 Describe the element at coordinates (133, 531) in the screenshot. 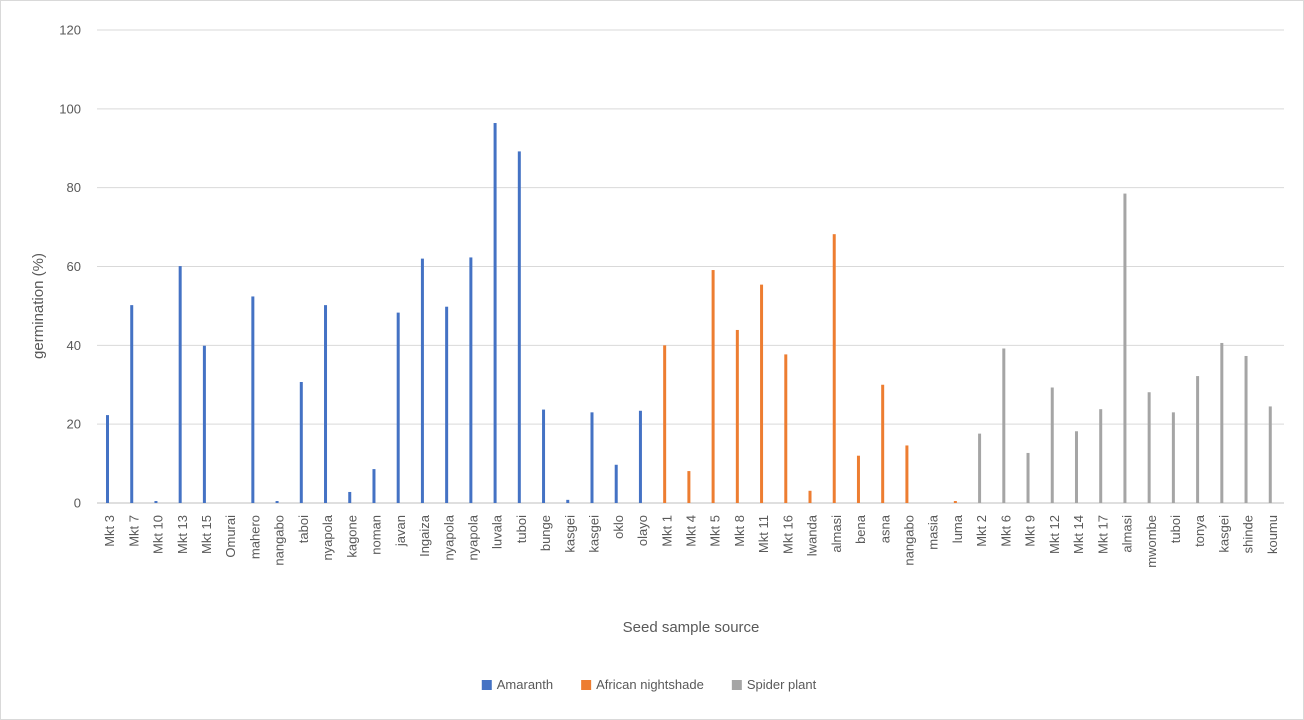

I see `x-tick-label: Mkt 7` at that location.